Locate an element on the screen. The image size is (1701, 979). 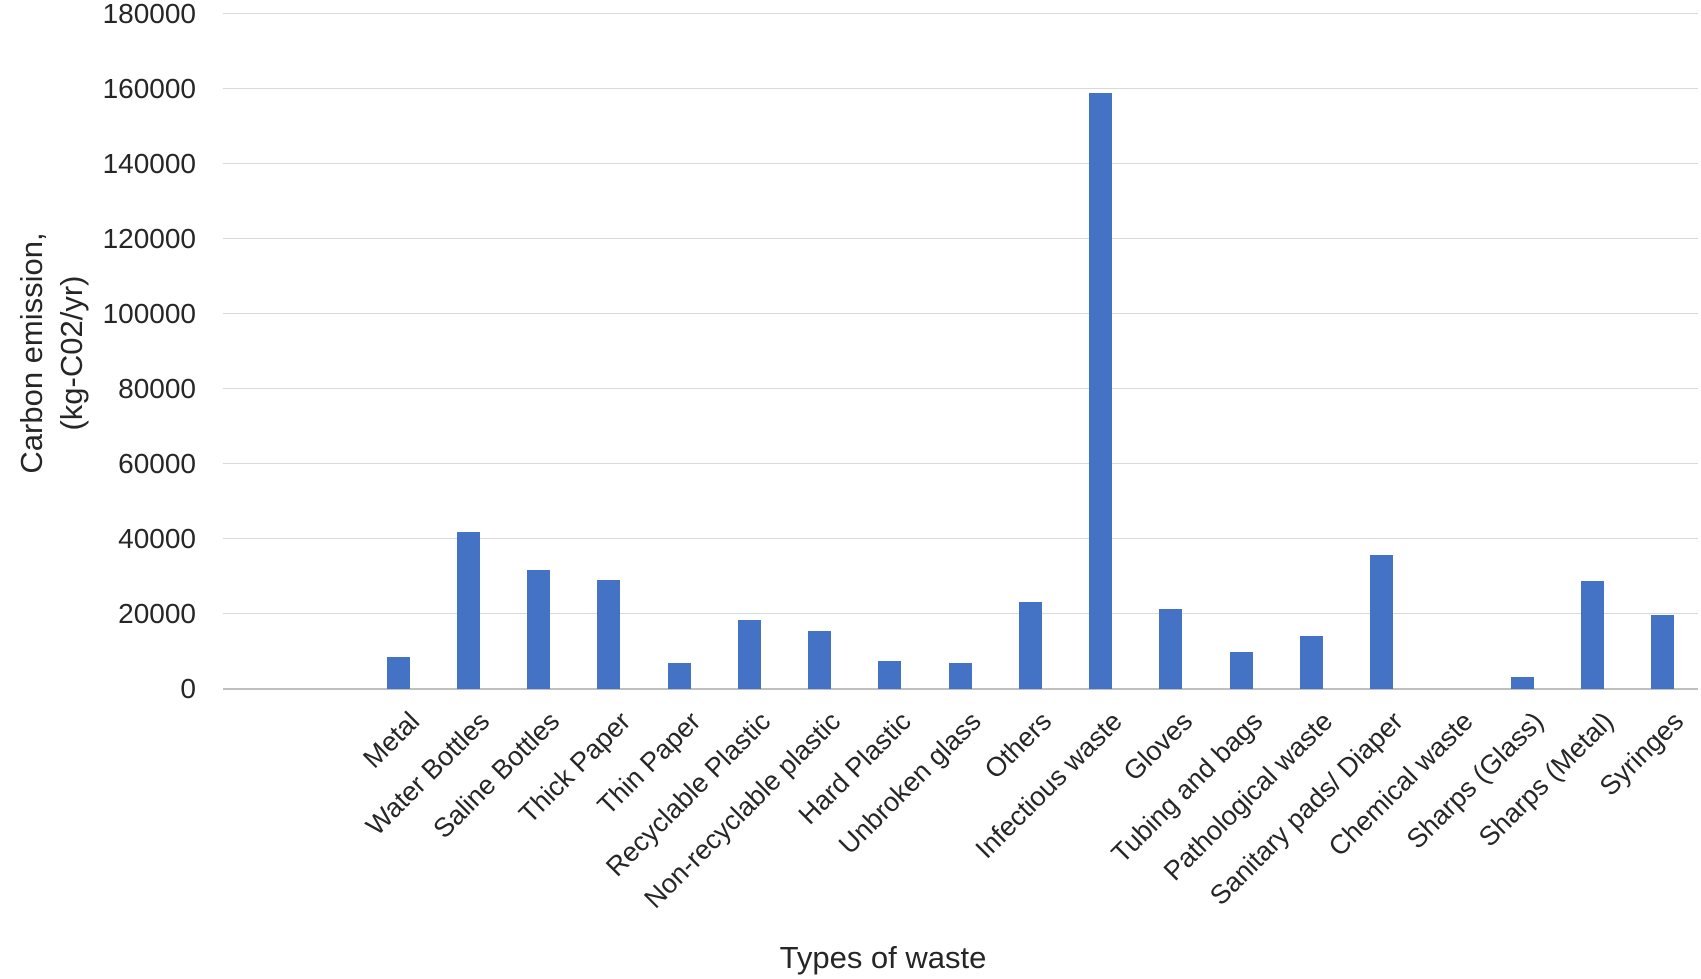
bar-gloves is located at coordinates (1171, 649).